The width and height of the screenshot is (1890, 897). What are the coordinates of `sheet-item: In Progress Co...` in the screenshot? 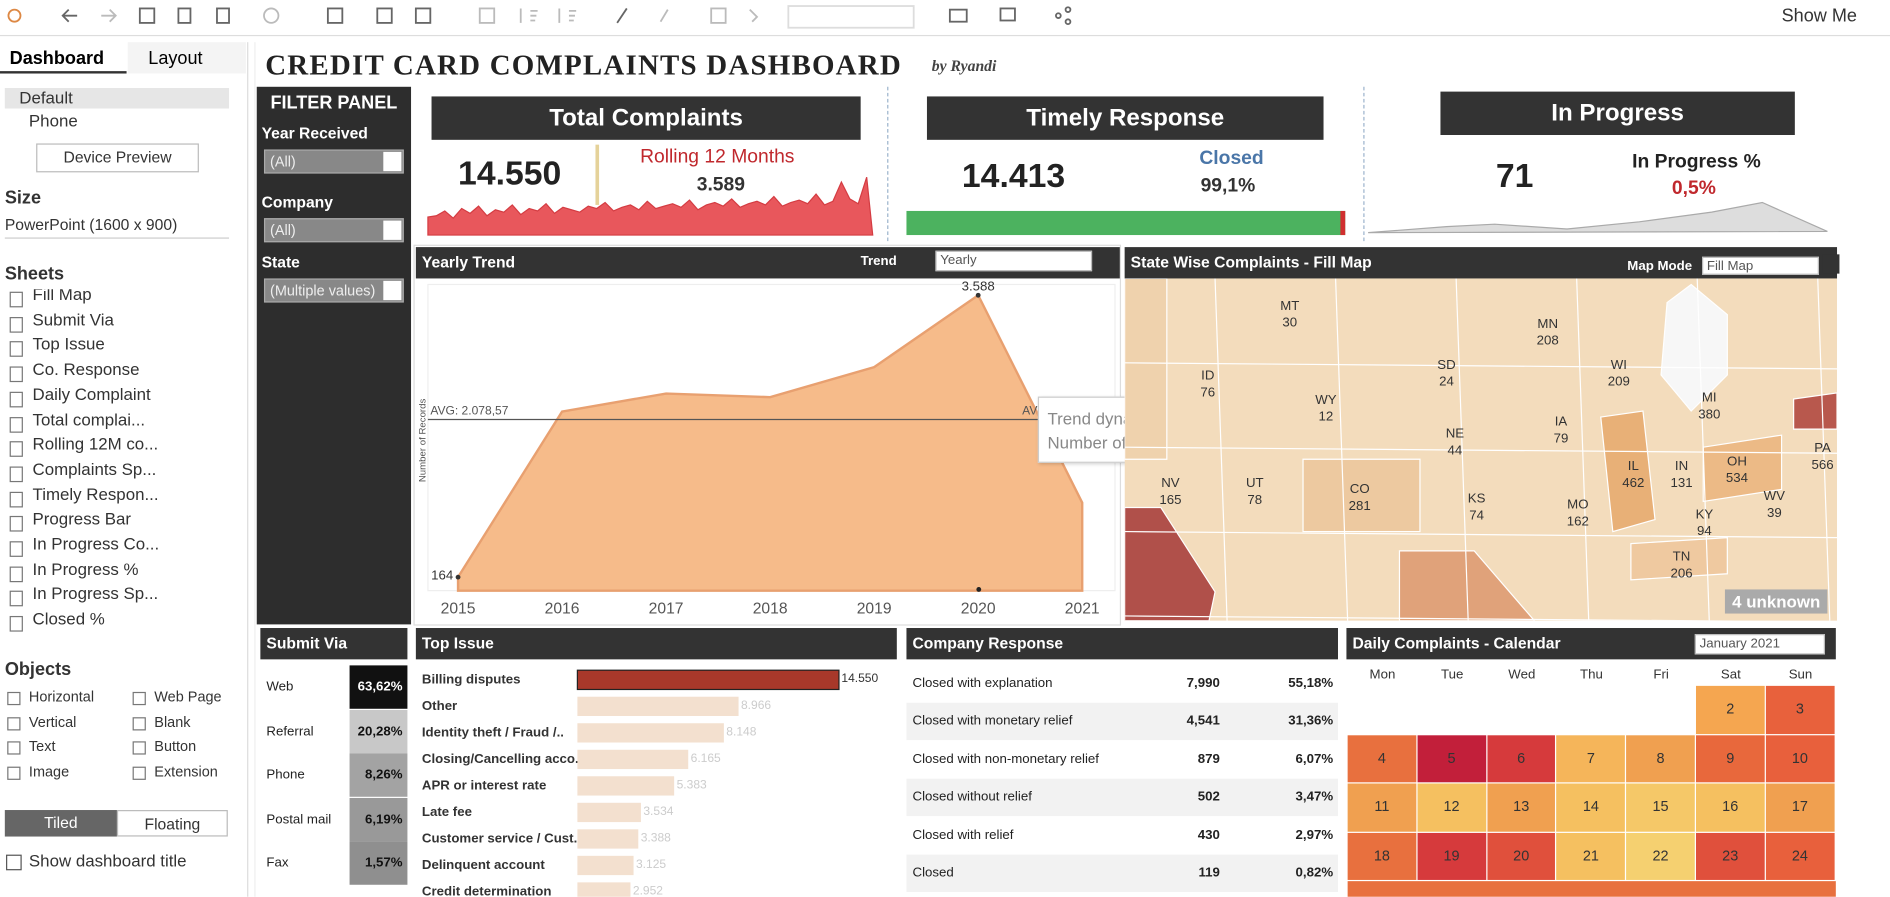 It's located at (96, 543).